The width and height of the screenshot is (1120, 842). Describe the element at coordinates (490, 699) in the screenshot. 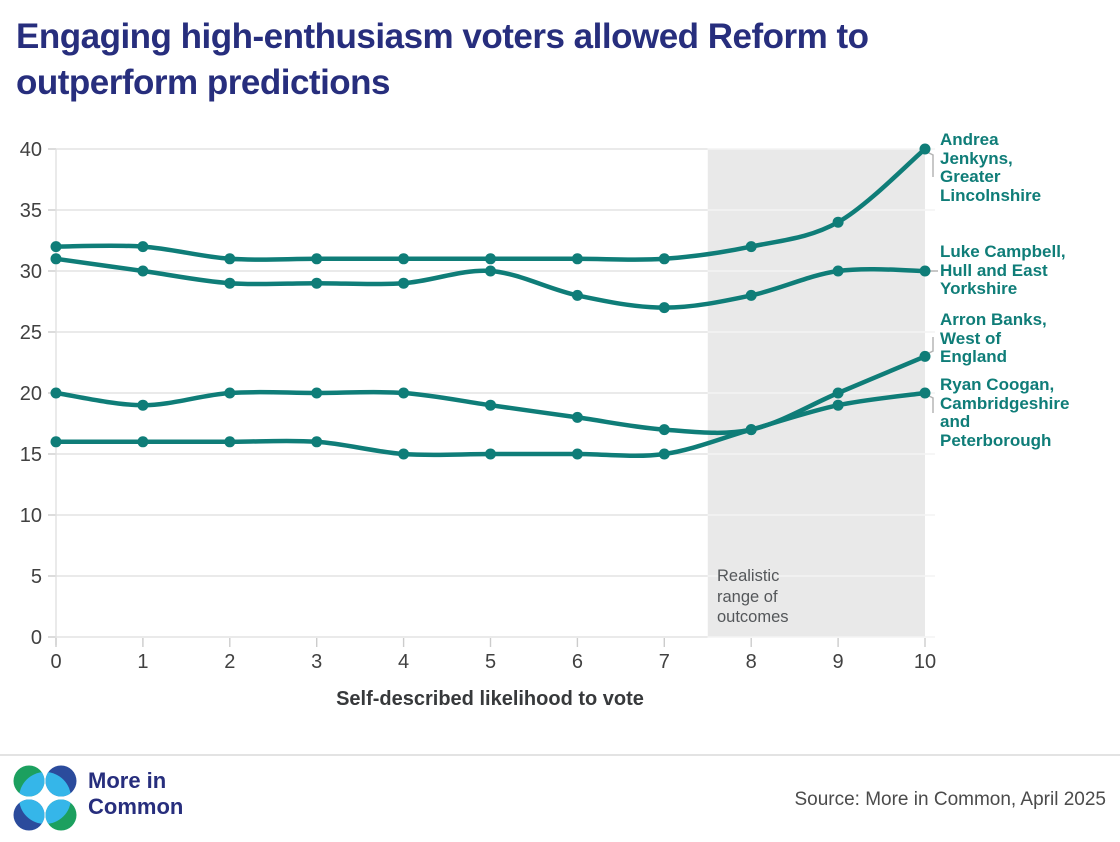

I see `x-axis-title: Self-described likelihood to vote` at that location.